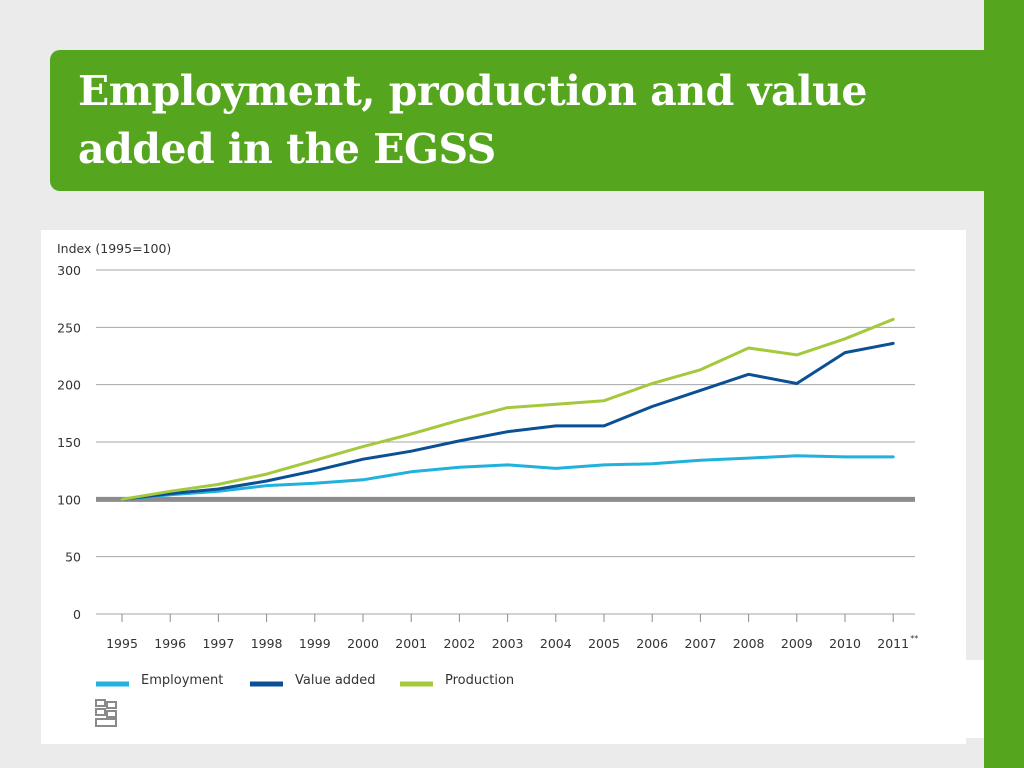  Describe the element at coordinates (106, 713) in the screenshot. I see `cbs-logo-icon` at that location.